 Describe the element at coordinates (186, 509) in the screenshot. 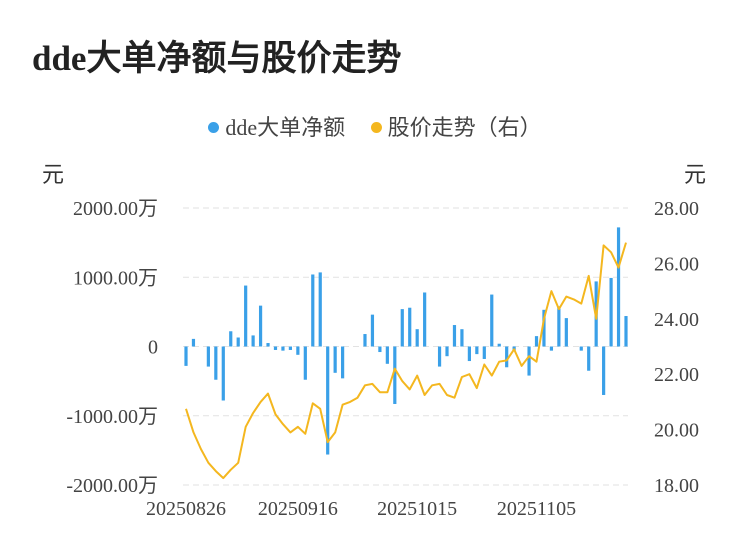

I see `x-tick-label: 20250826` at that location.